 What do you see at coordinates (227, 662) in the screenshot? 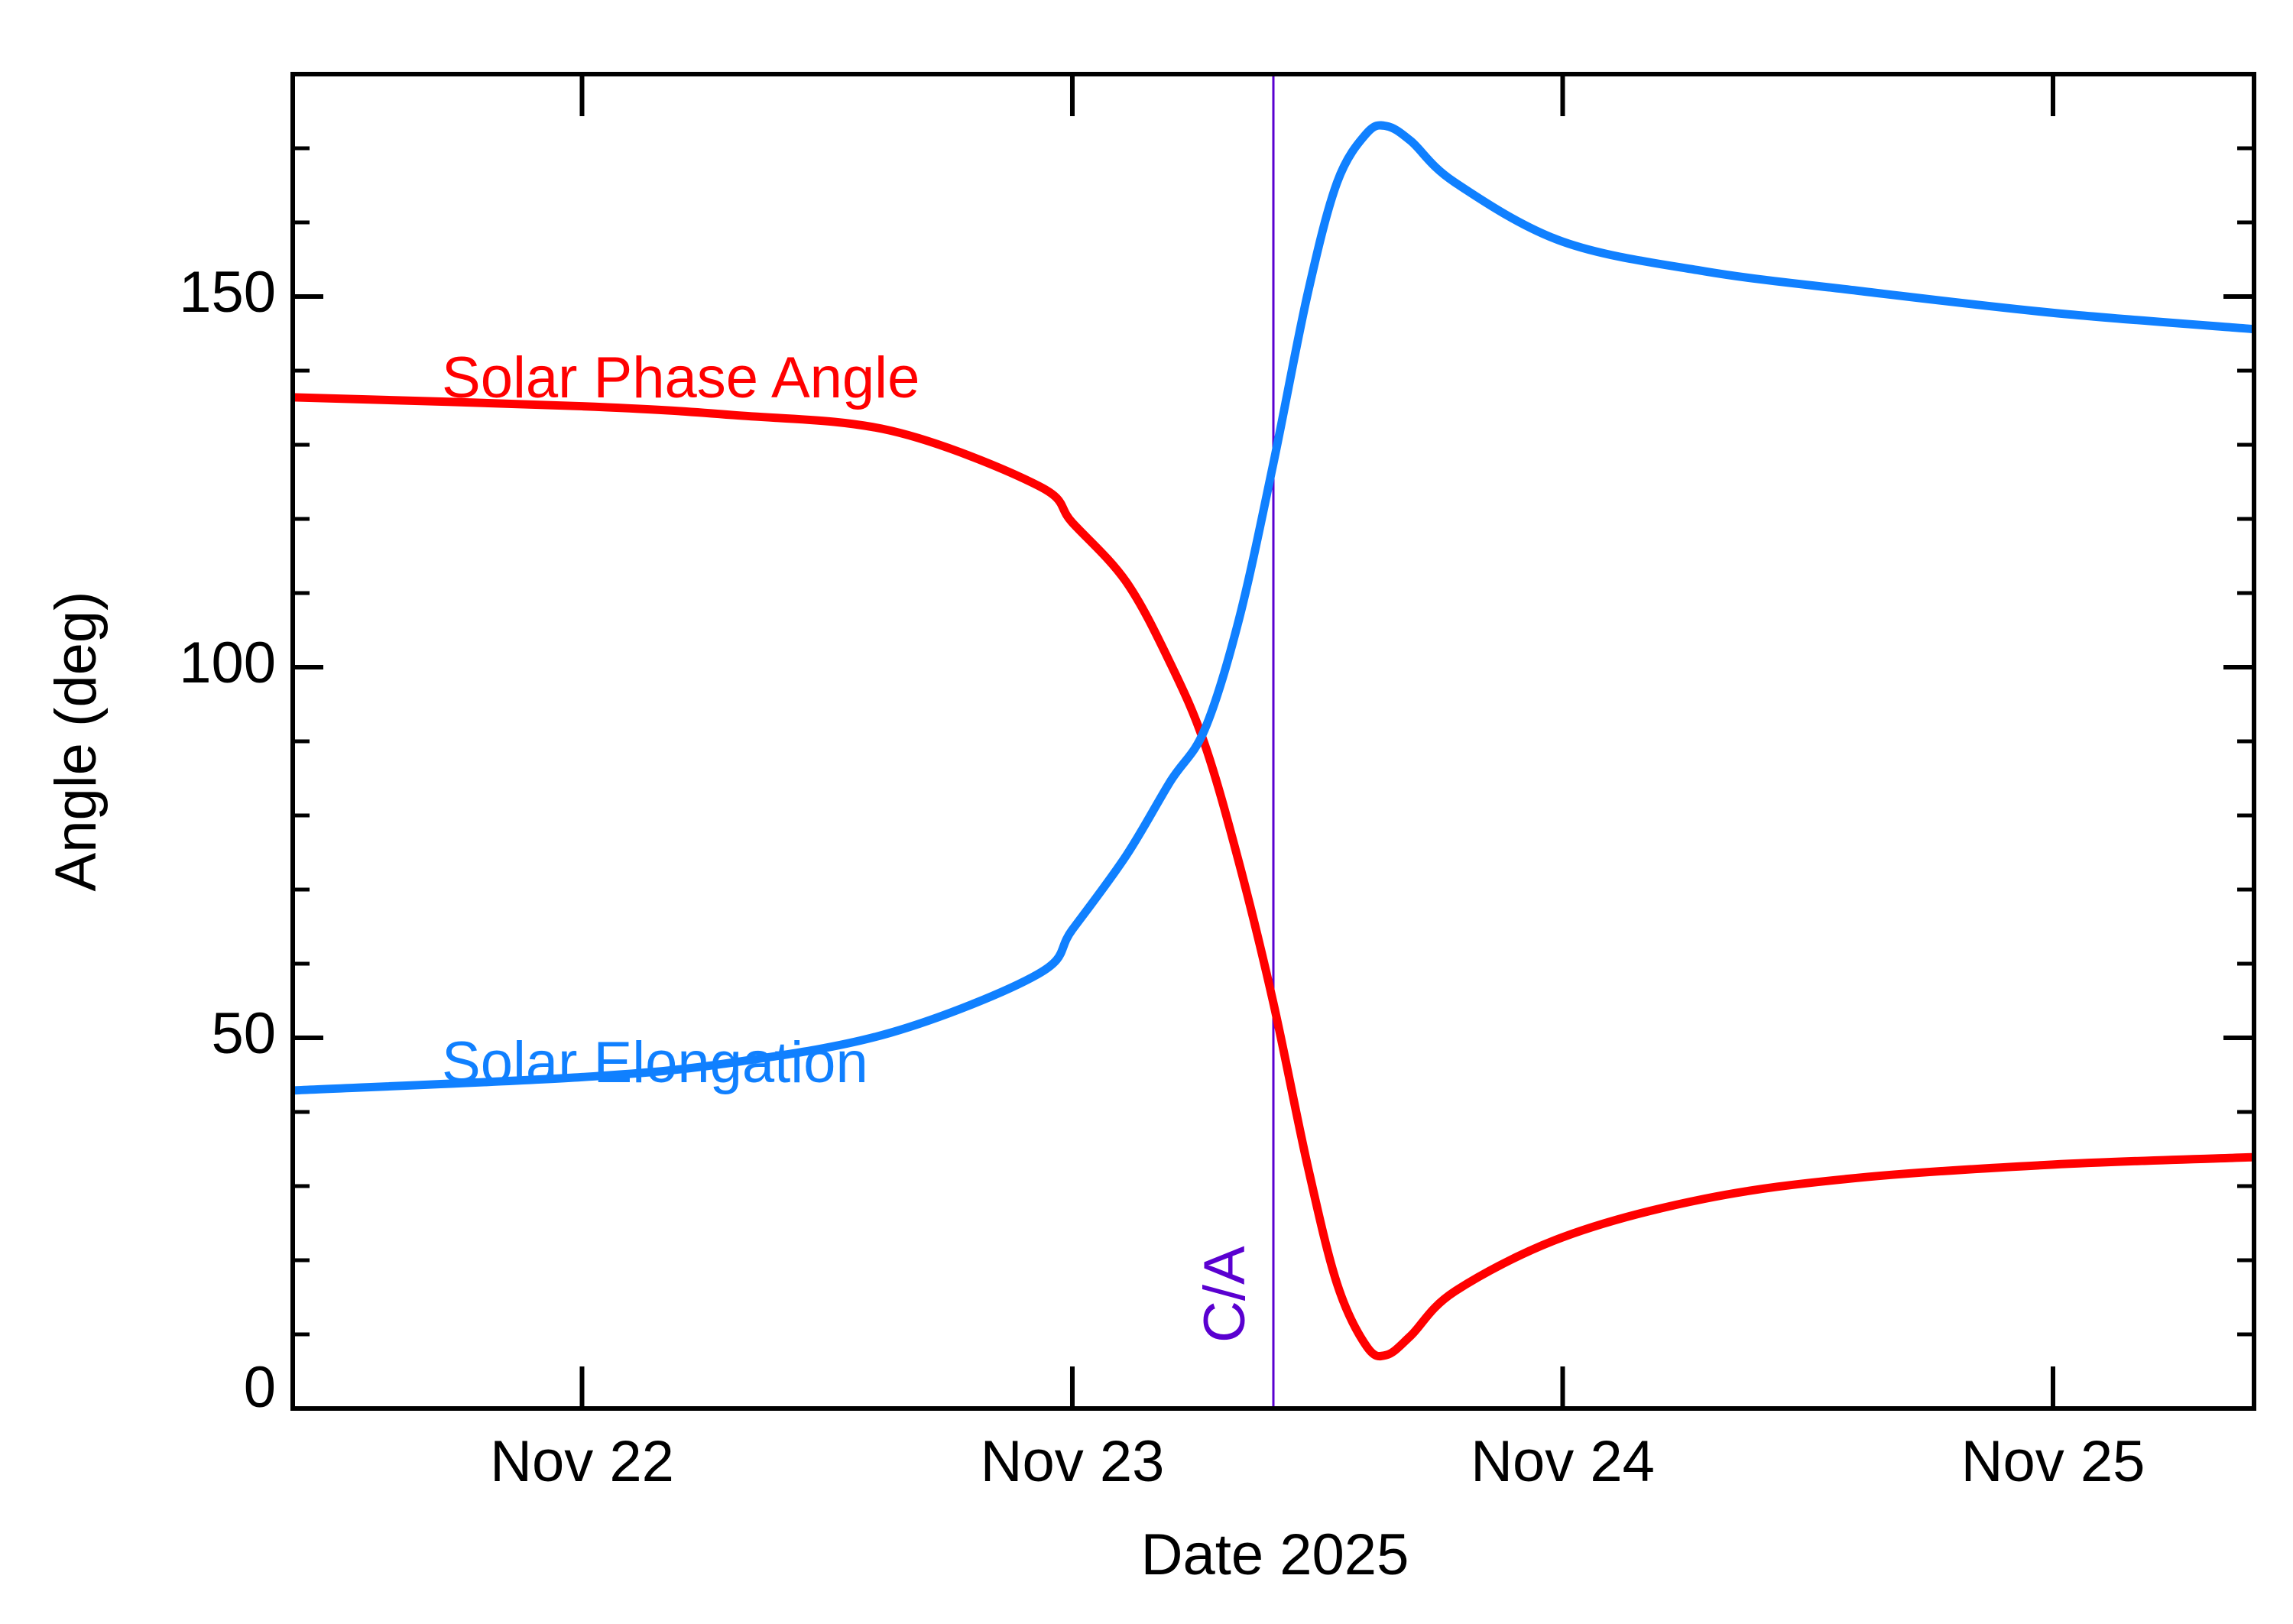
I see `y-tick-label: 100` at bounding box center [227, 662].